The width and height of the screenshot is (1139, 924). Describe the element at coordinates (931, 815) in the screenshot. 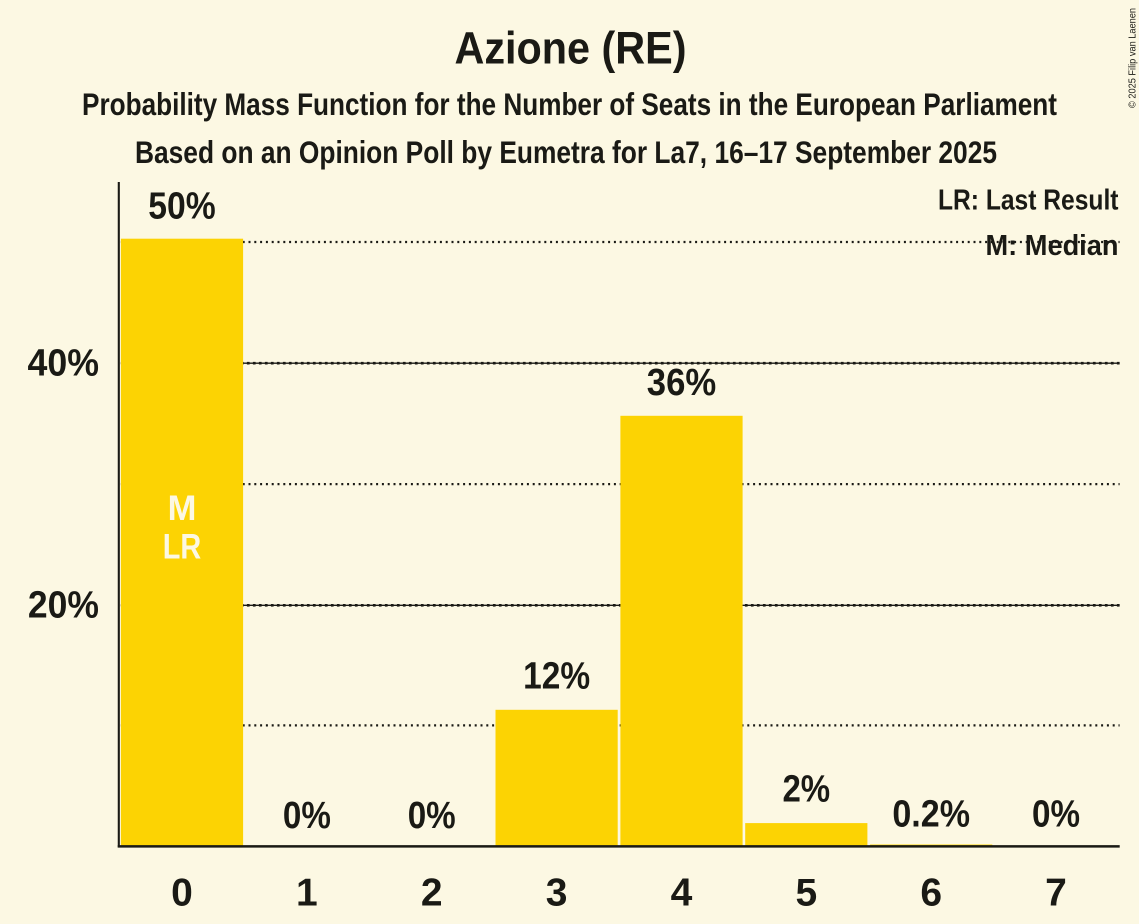

I see `svg-text: 0.2%` at that location.